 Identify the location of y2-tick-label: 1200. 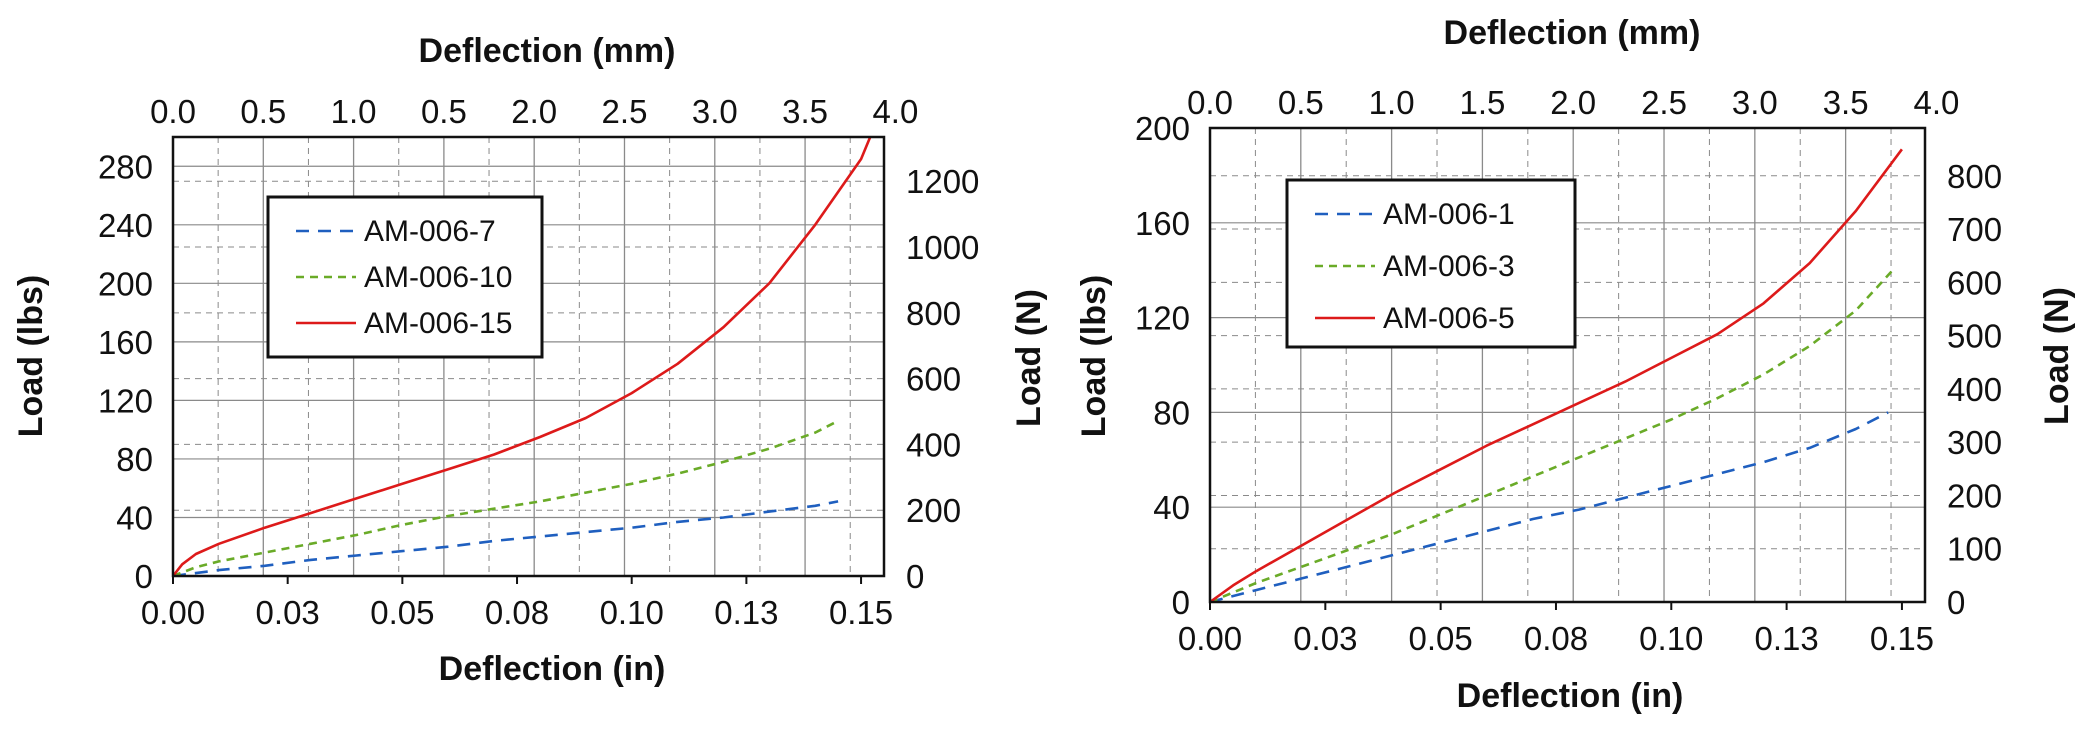
(942, 181).